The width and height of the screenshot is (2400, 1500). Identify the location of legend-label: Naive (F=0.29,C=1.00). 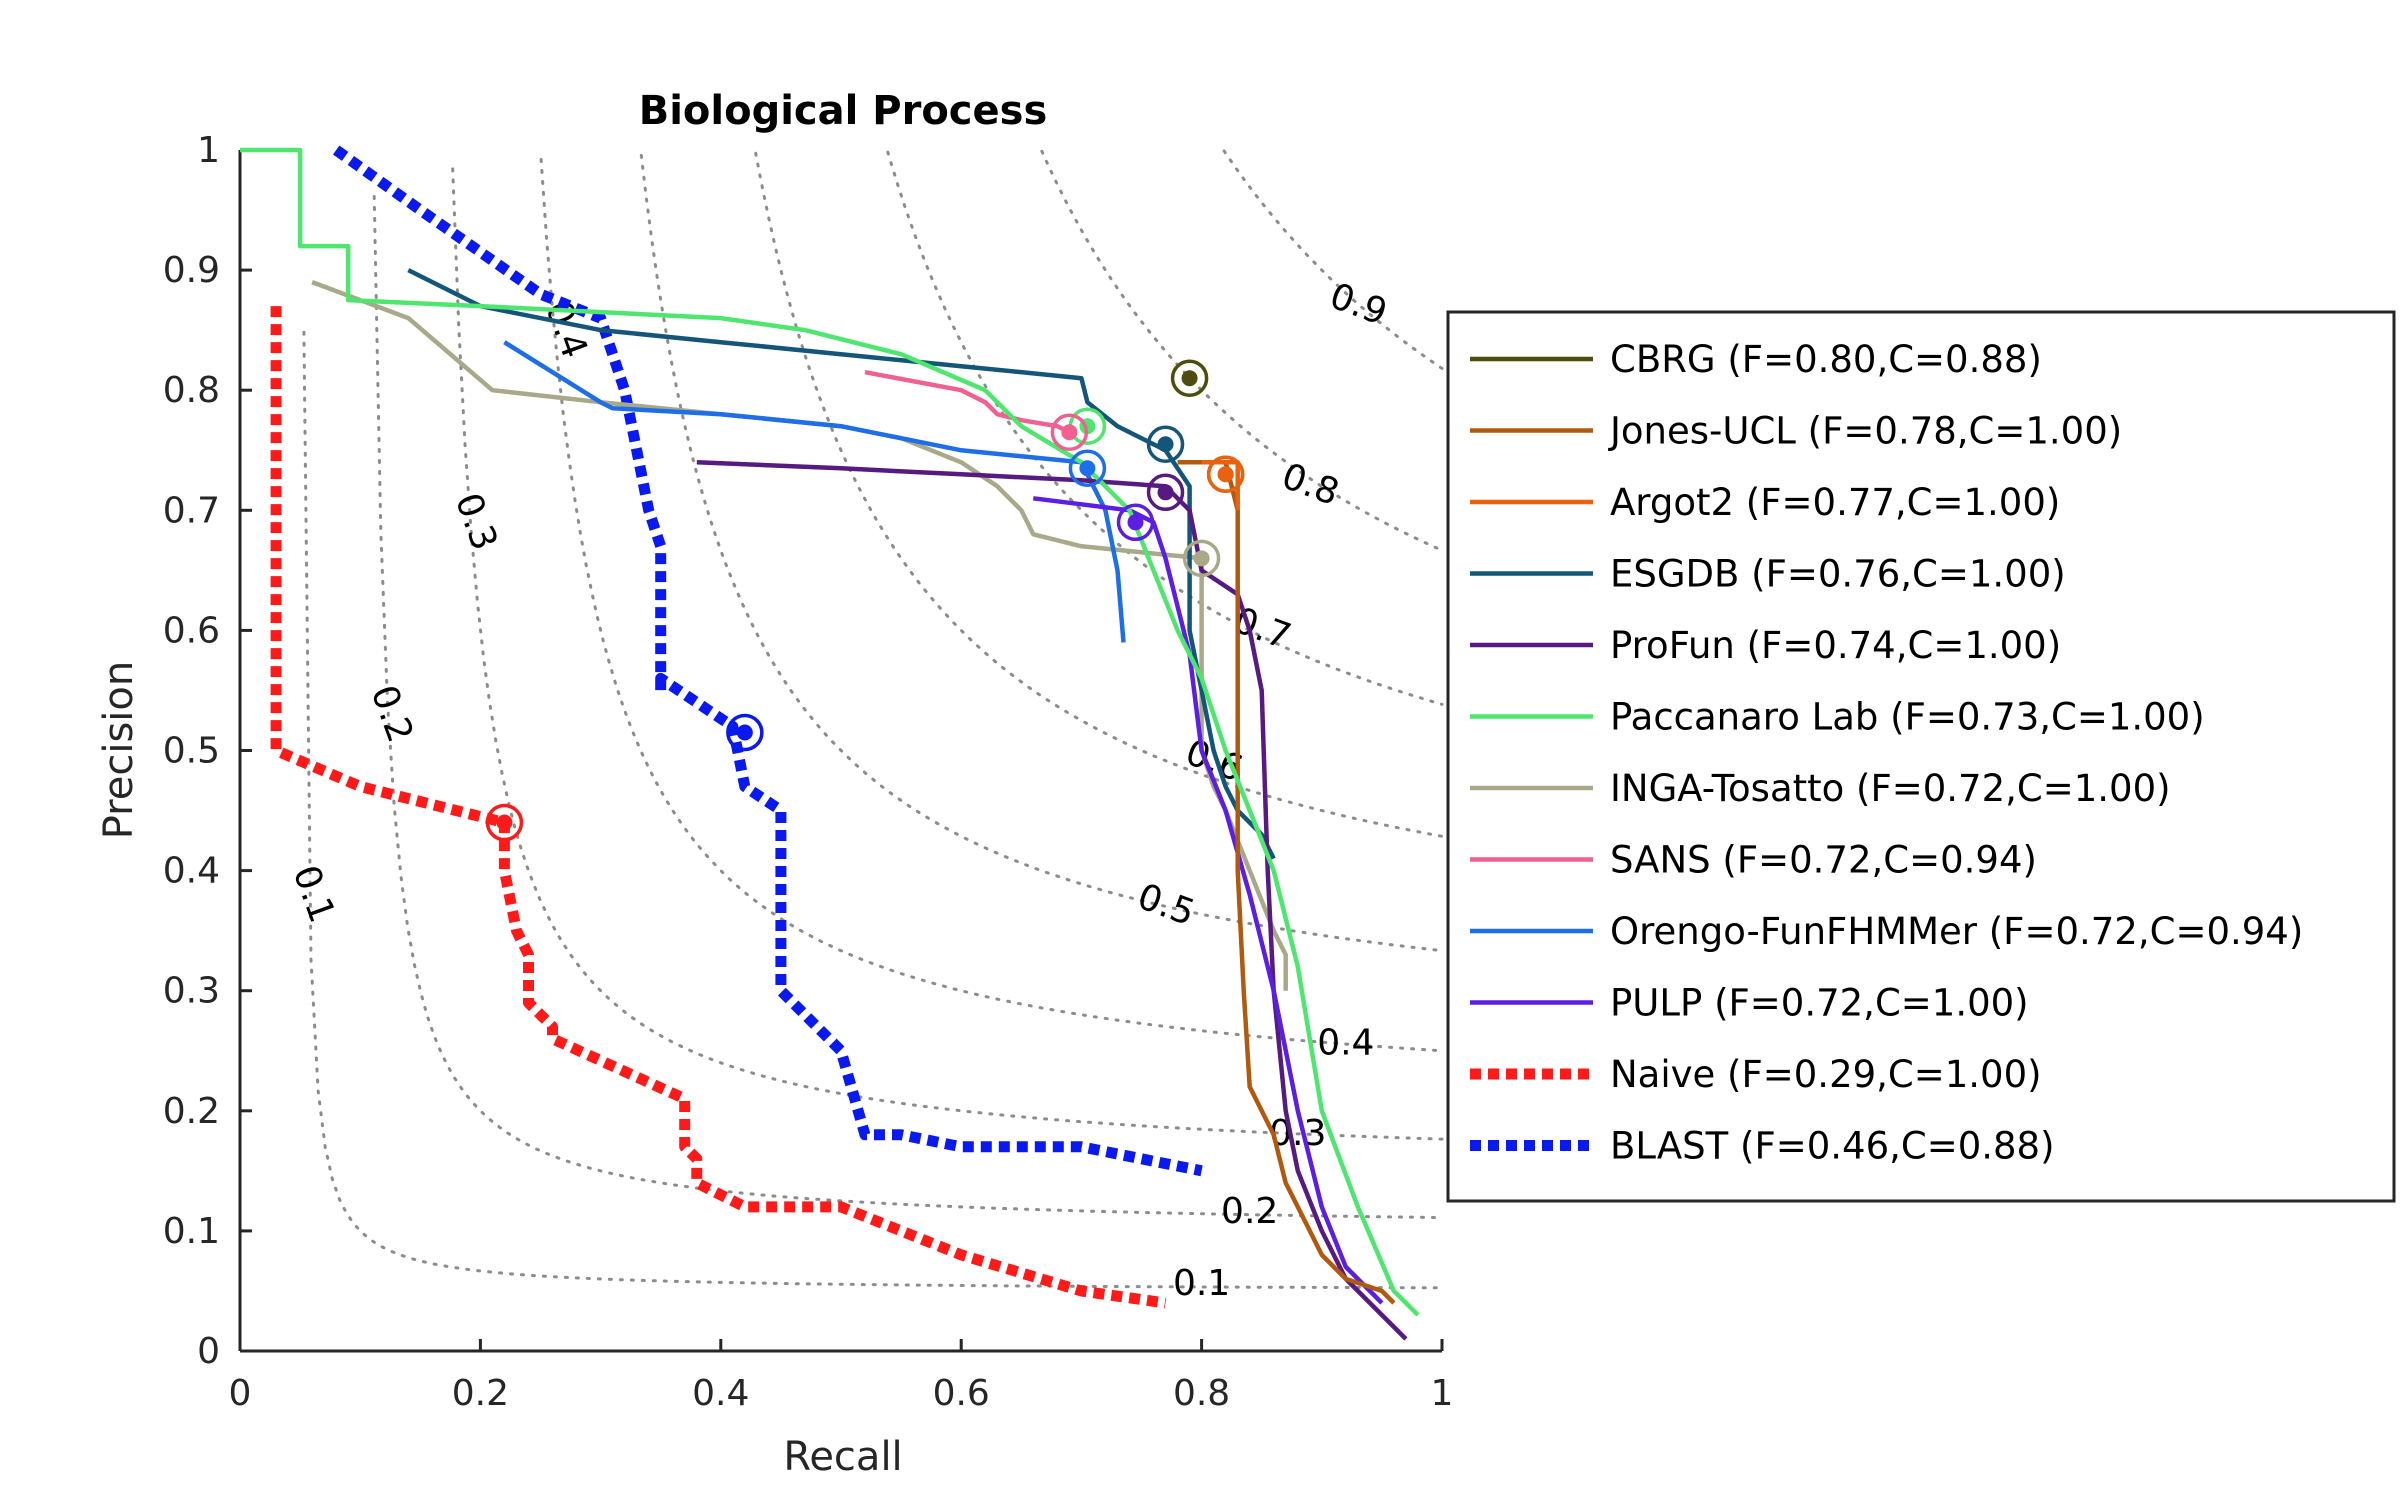
(1826, 1074).